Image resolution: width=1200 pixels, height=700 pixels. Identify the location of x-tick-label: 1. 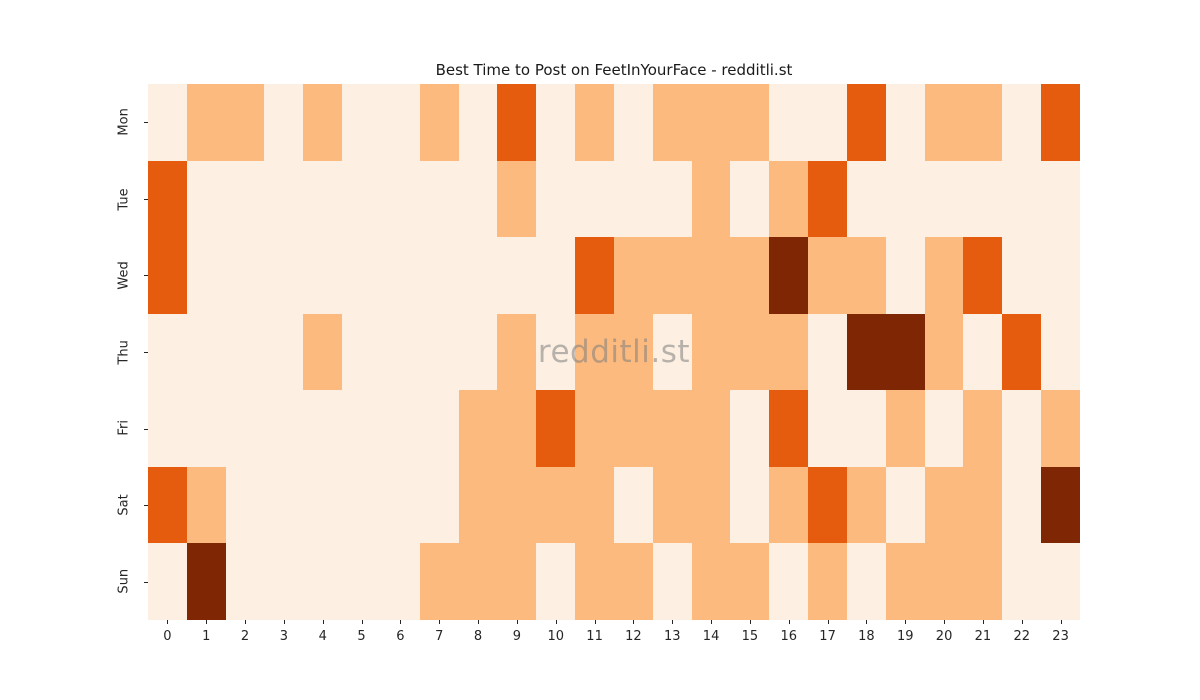
(206, 636).